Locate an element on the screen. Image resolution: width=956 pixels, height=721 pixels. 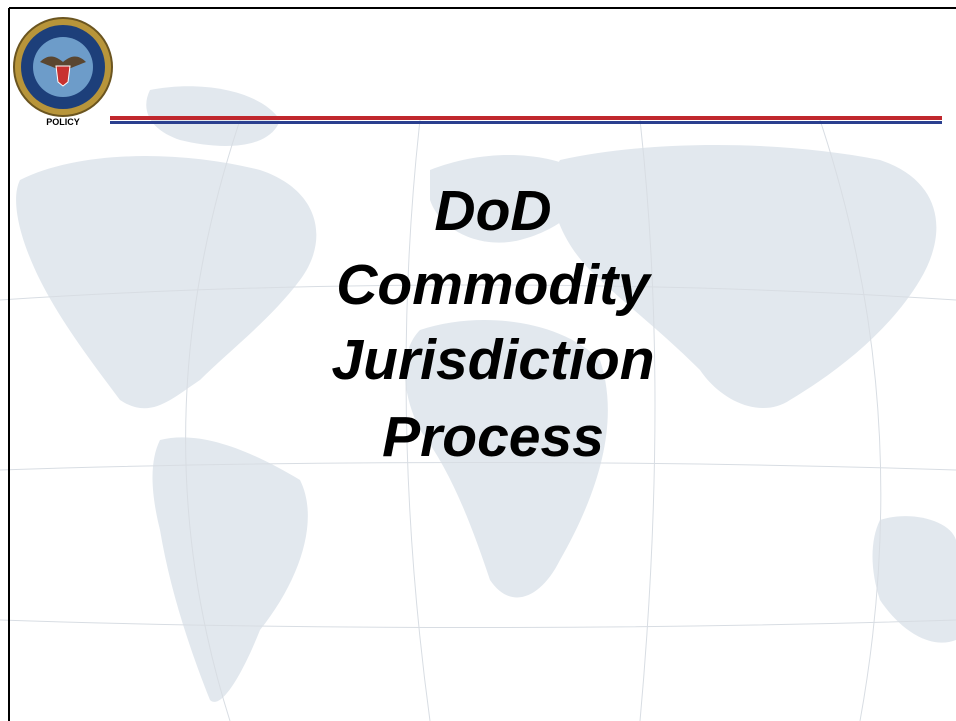
header-rule-blue is located at coordinates (526, 122).